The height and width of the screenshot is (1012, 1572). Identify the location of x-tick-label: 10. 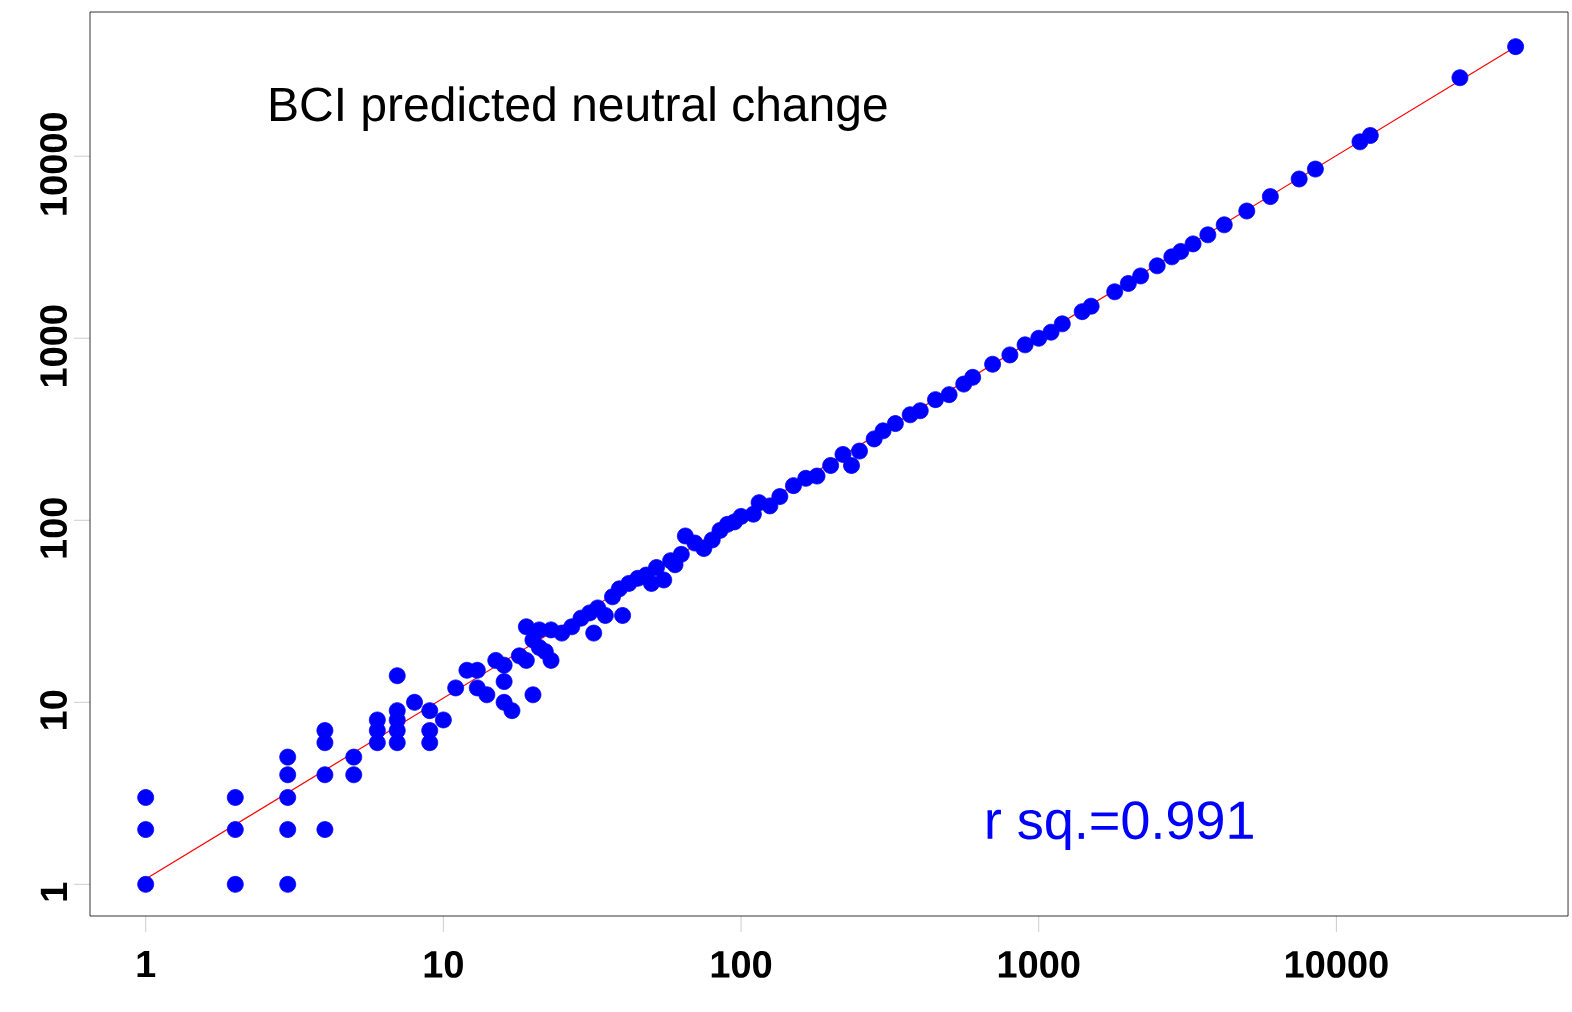
(443, 964).